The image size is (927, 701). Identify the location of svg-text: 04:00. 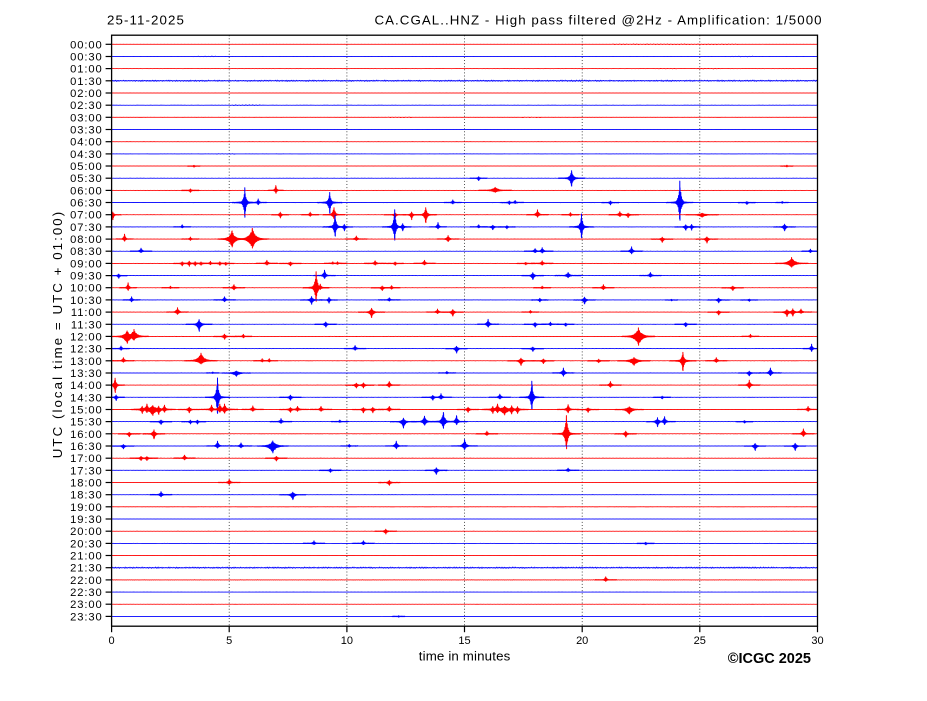
(86, 143).